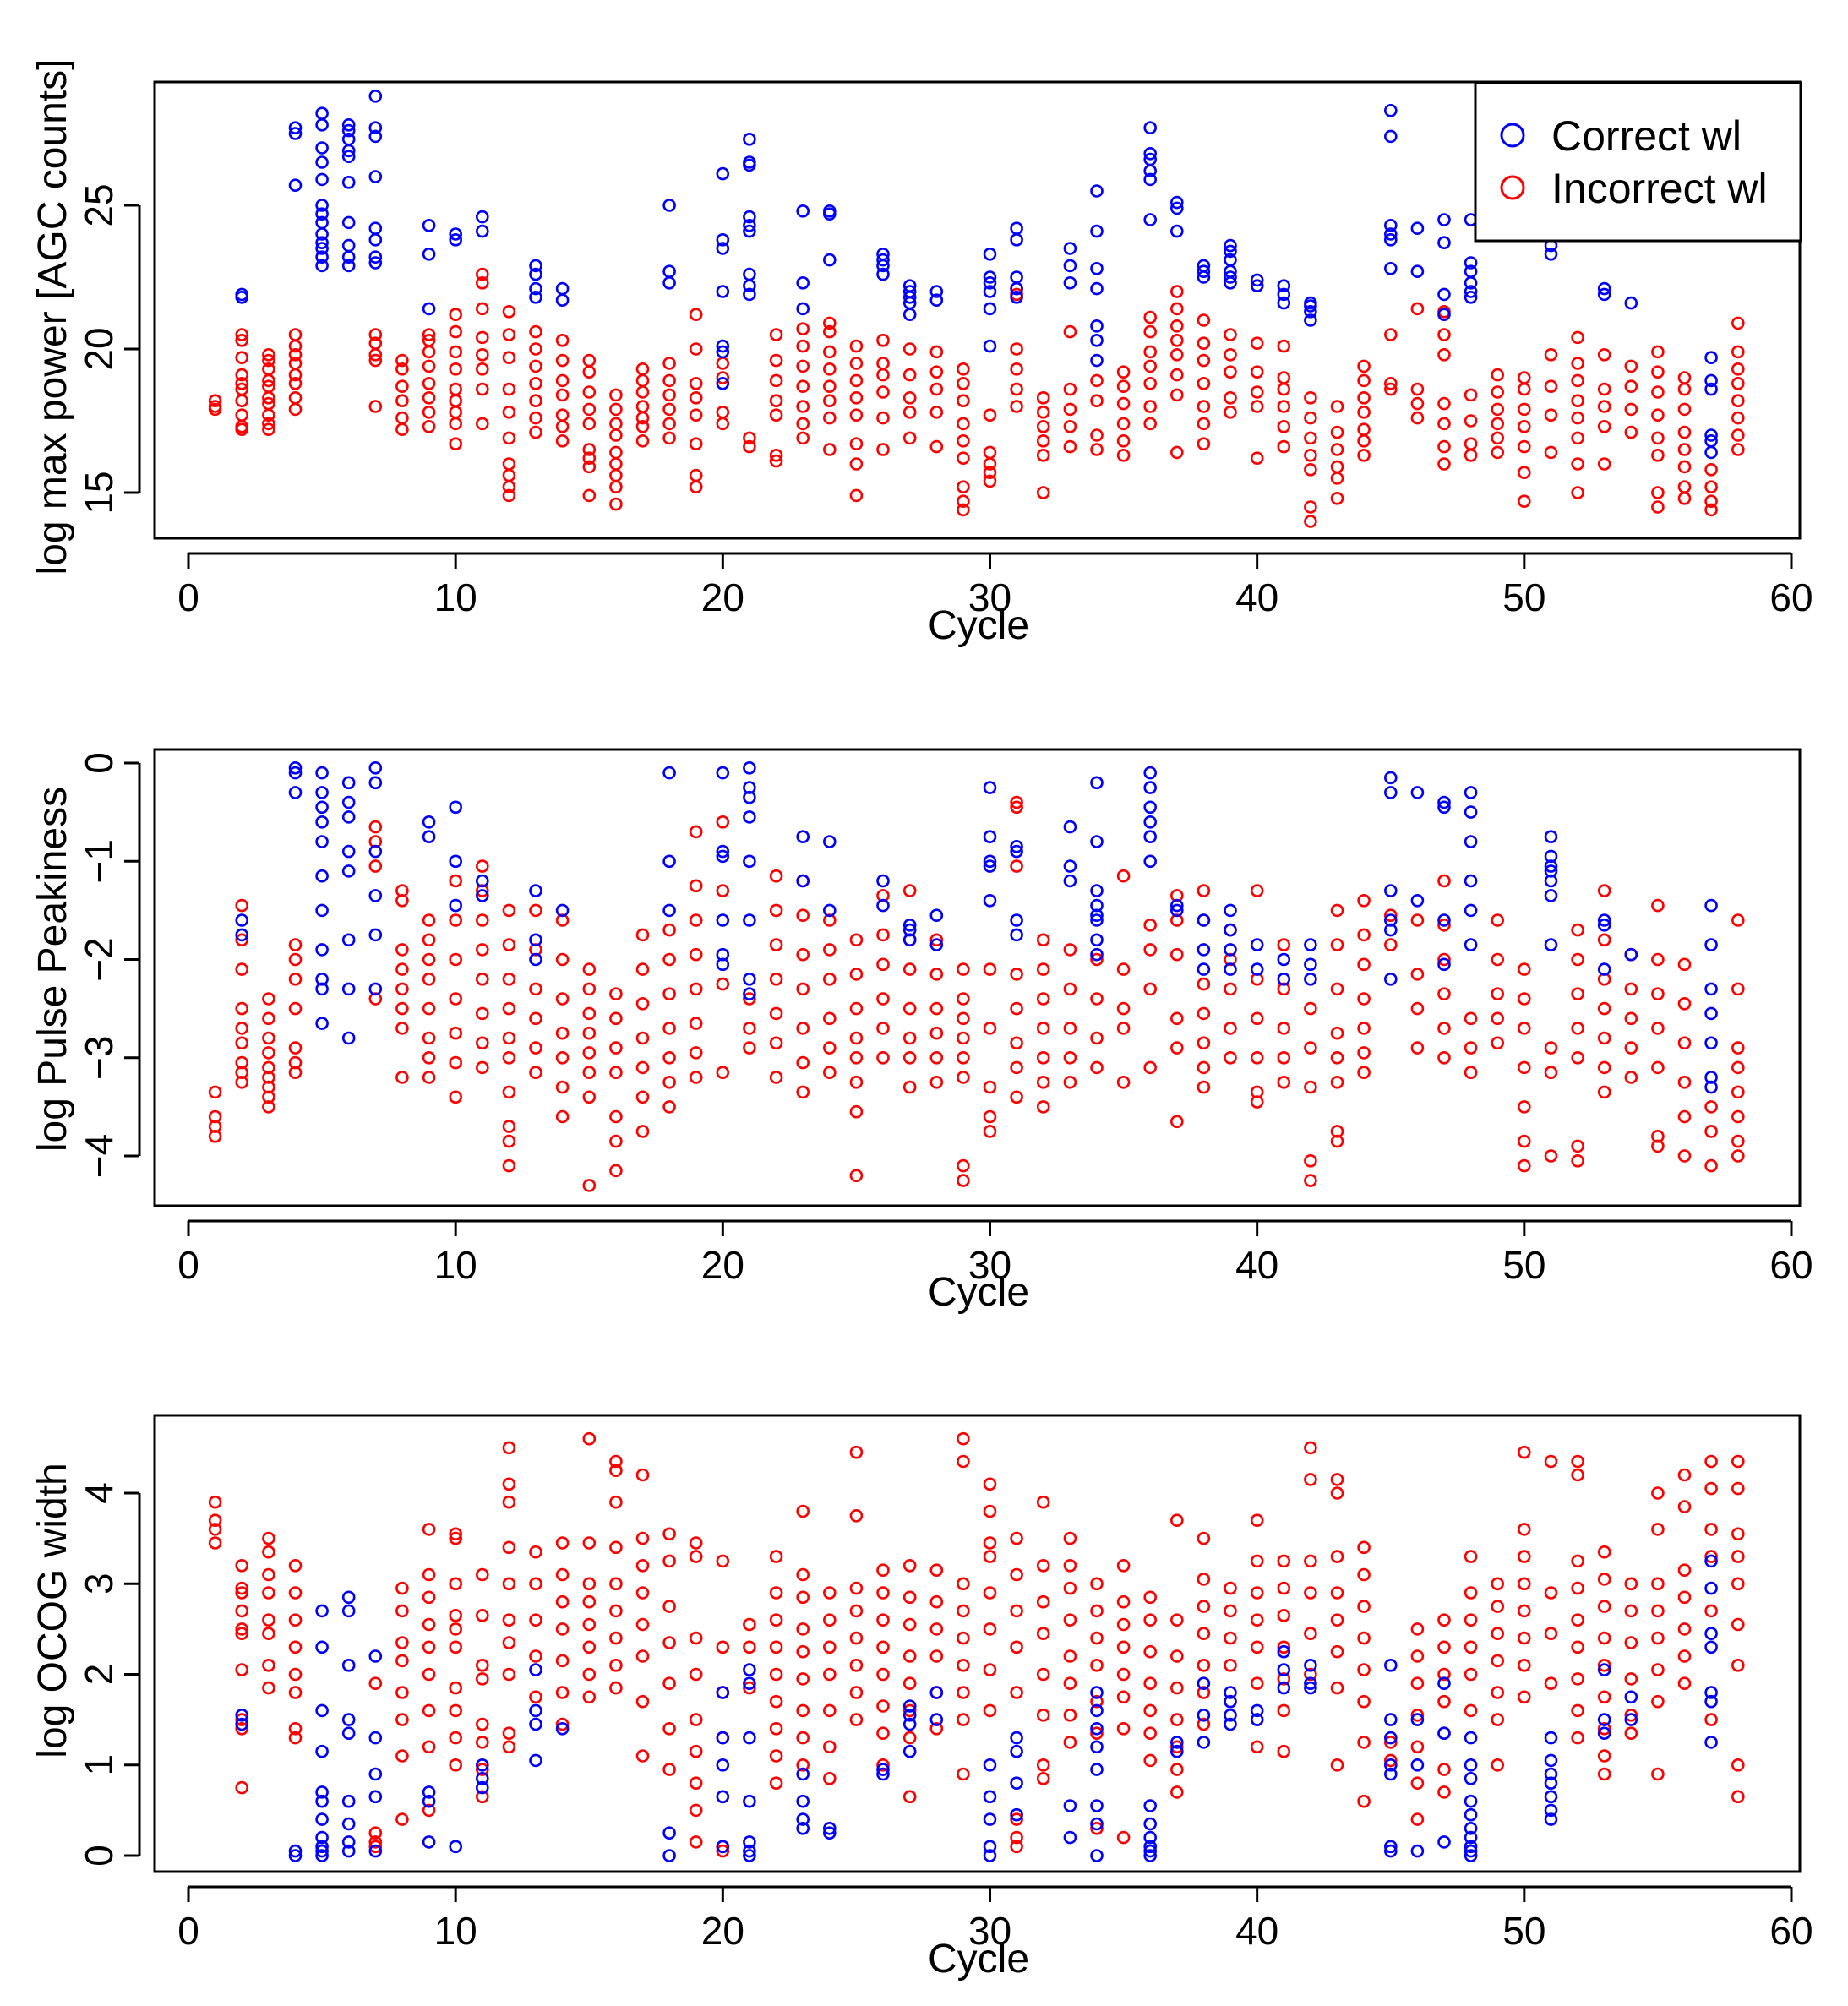 The height and width of the screenshot is (2006, 1848). What do you see at coordinates (188, 1931) in the screenshot?
I see `x-tick-label: 0` at bounding box center [188, 1931].